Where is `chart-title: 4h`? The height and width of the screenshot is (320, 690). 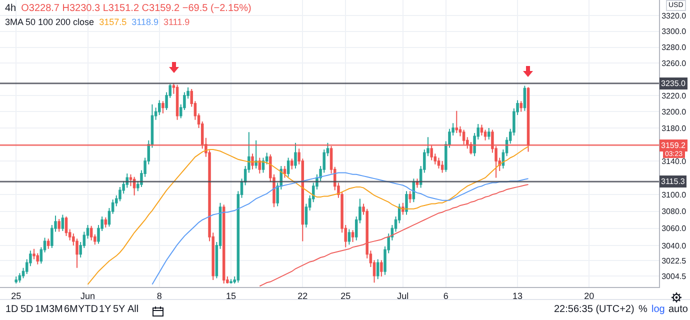 chart-title: 4h is located at coordinates (10, 8).